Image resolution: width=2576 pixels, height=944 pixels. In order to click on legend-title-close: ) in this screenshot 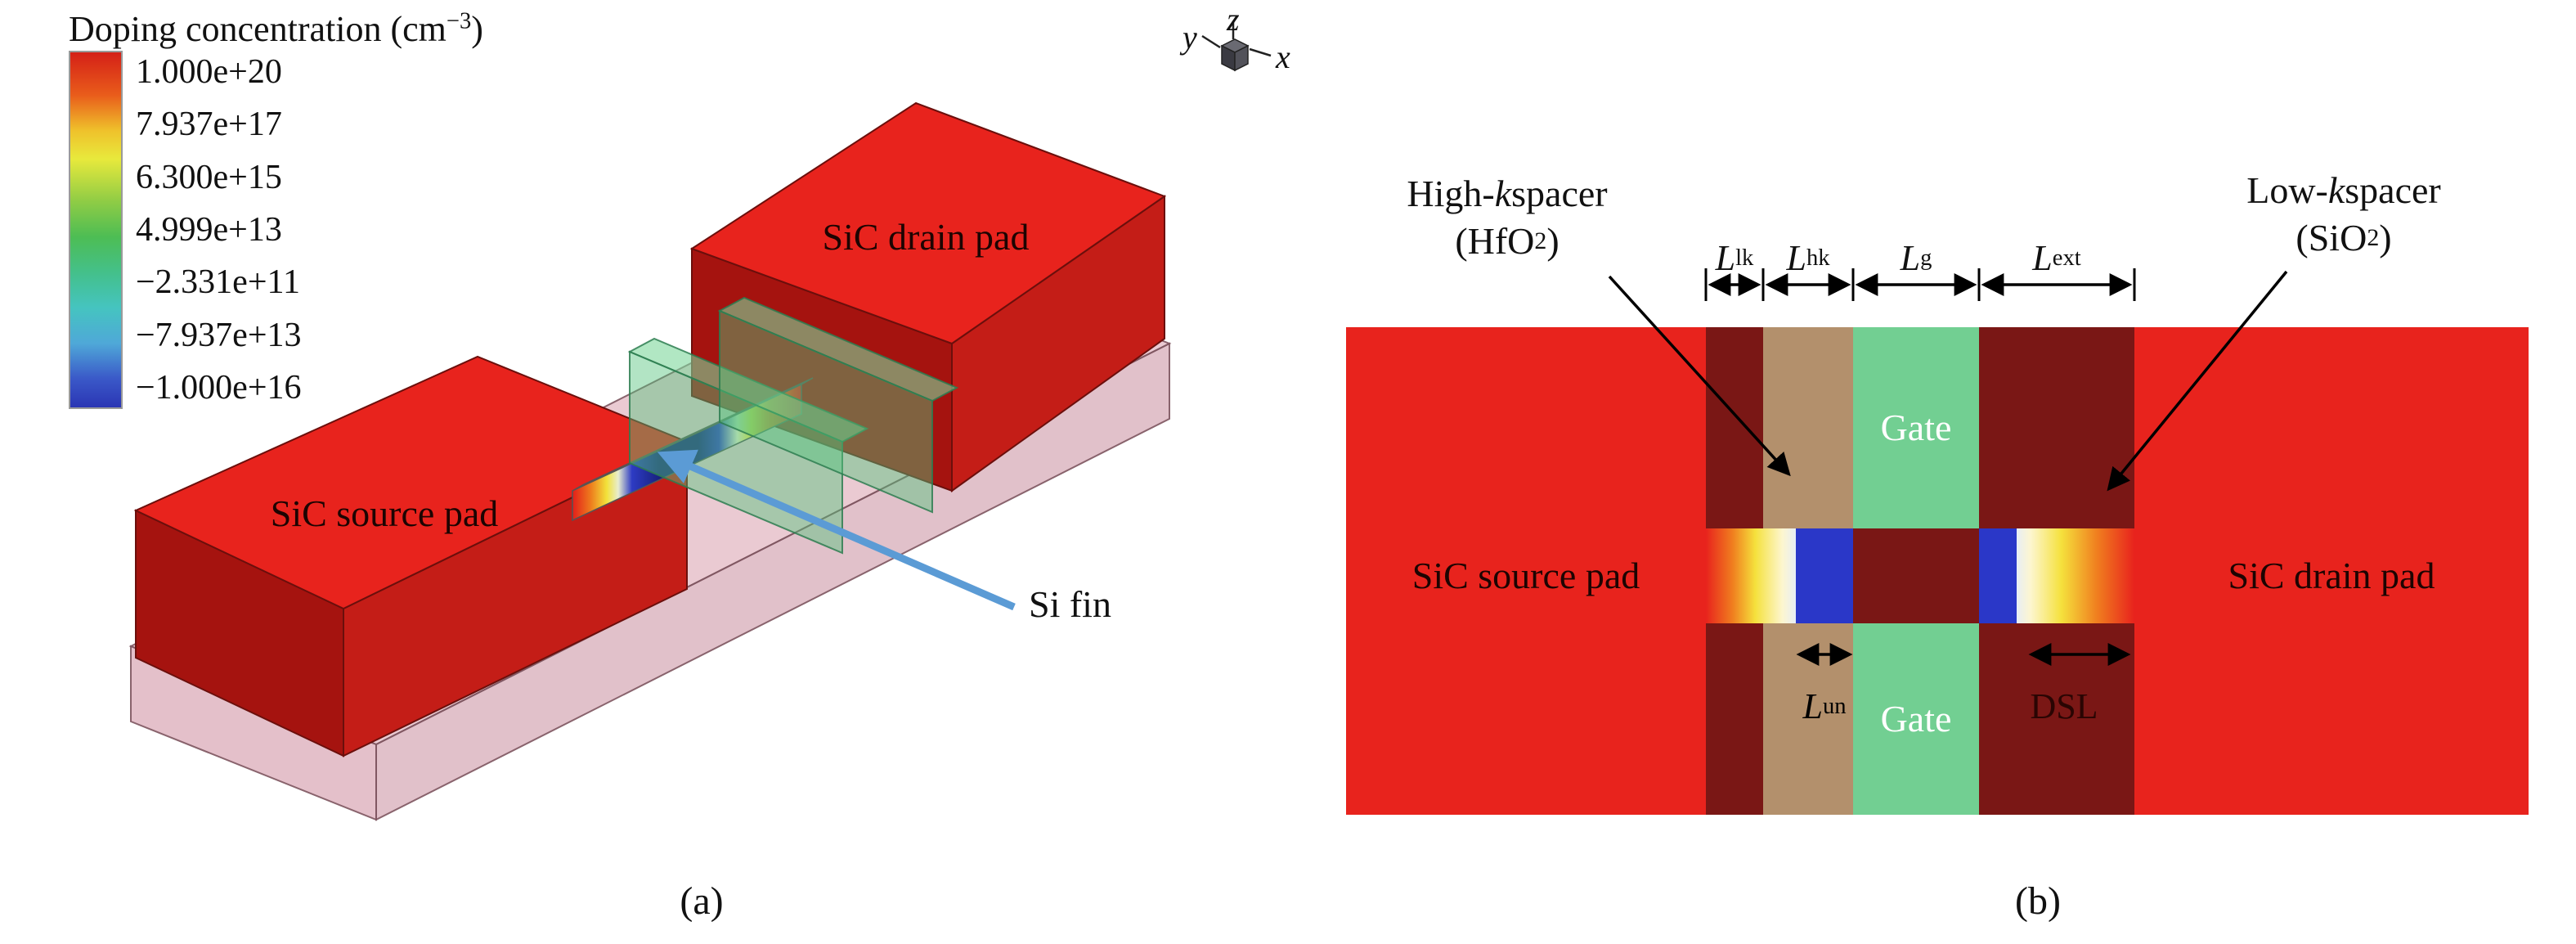, I will do `click(477, 29)`.